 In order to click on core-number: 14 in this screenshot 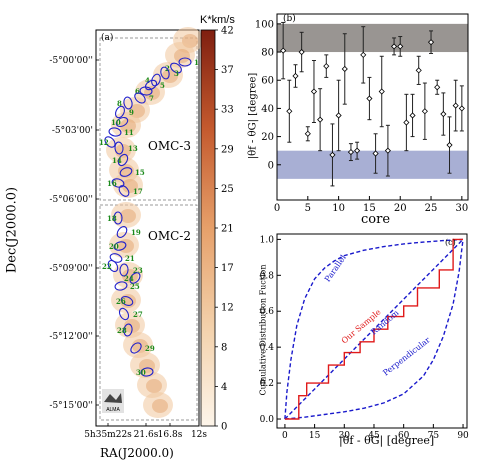, I will do `click(117, 160)`.